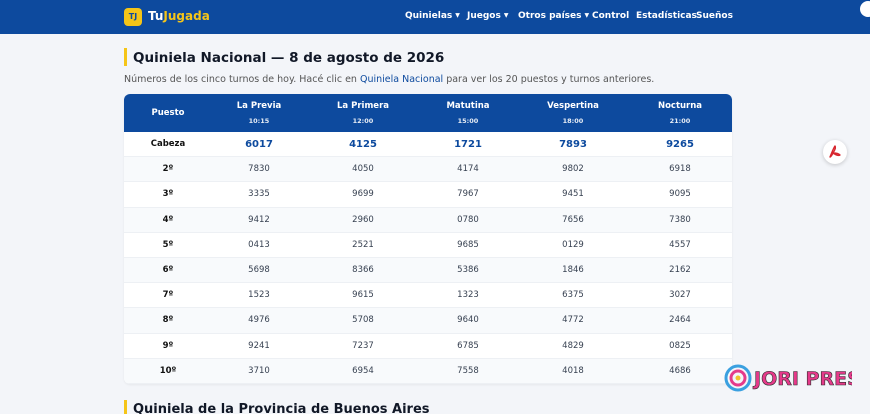  Describe the element at coordinates (573, 219) in the screenshot. I see `number-cell: 7656` at that location.